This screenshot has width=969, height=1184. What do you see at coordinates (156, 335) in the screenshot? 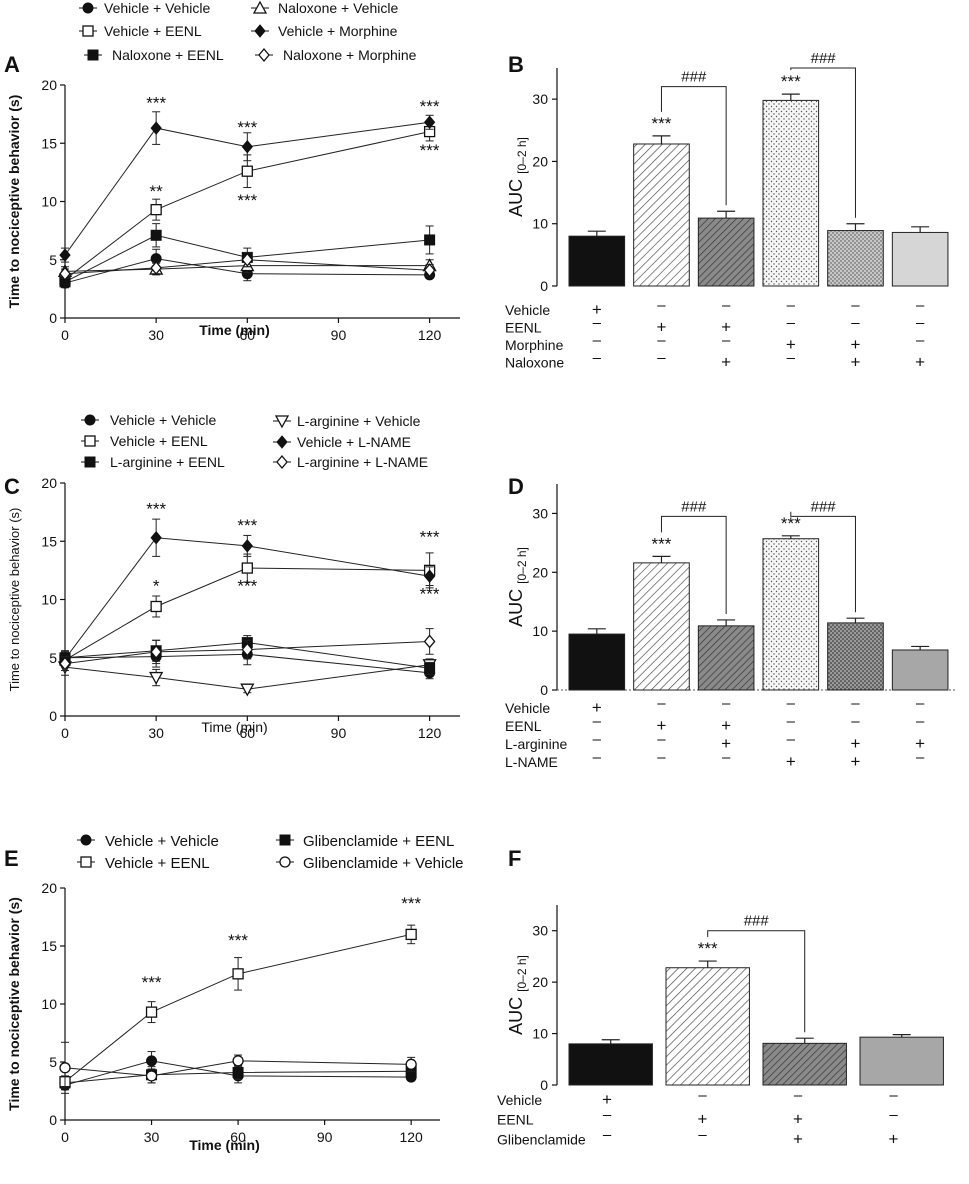
I see `x-tick-label: 30` at bounding box center [156, 335].